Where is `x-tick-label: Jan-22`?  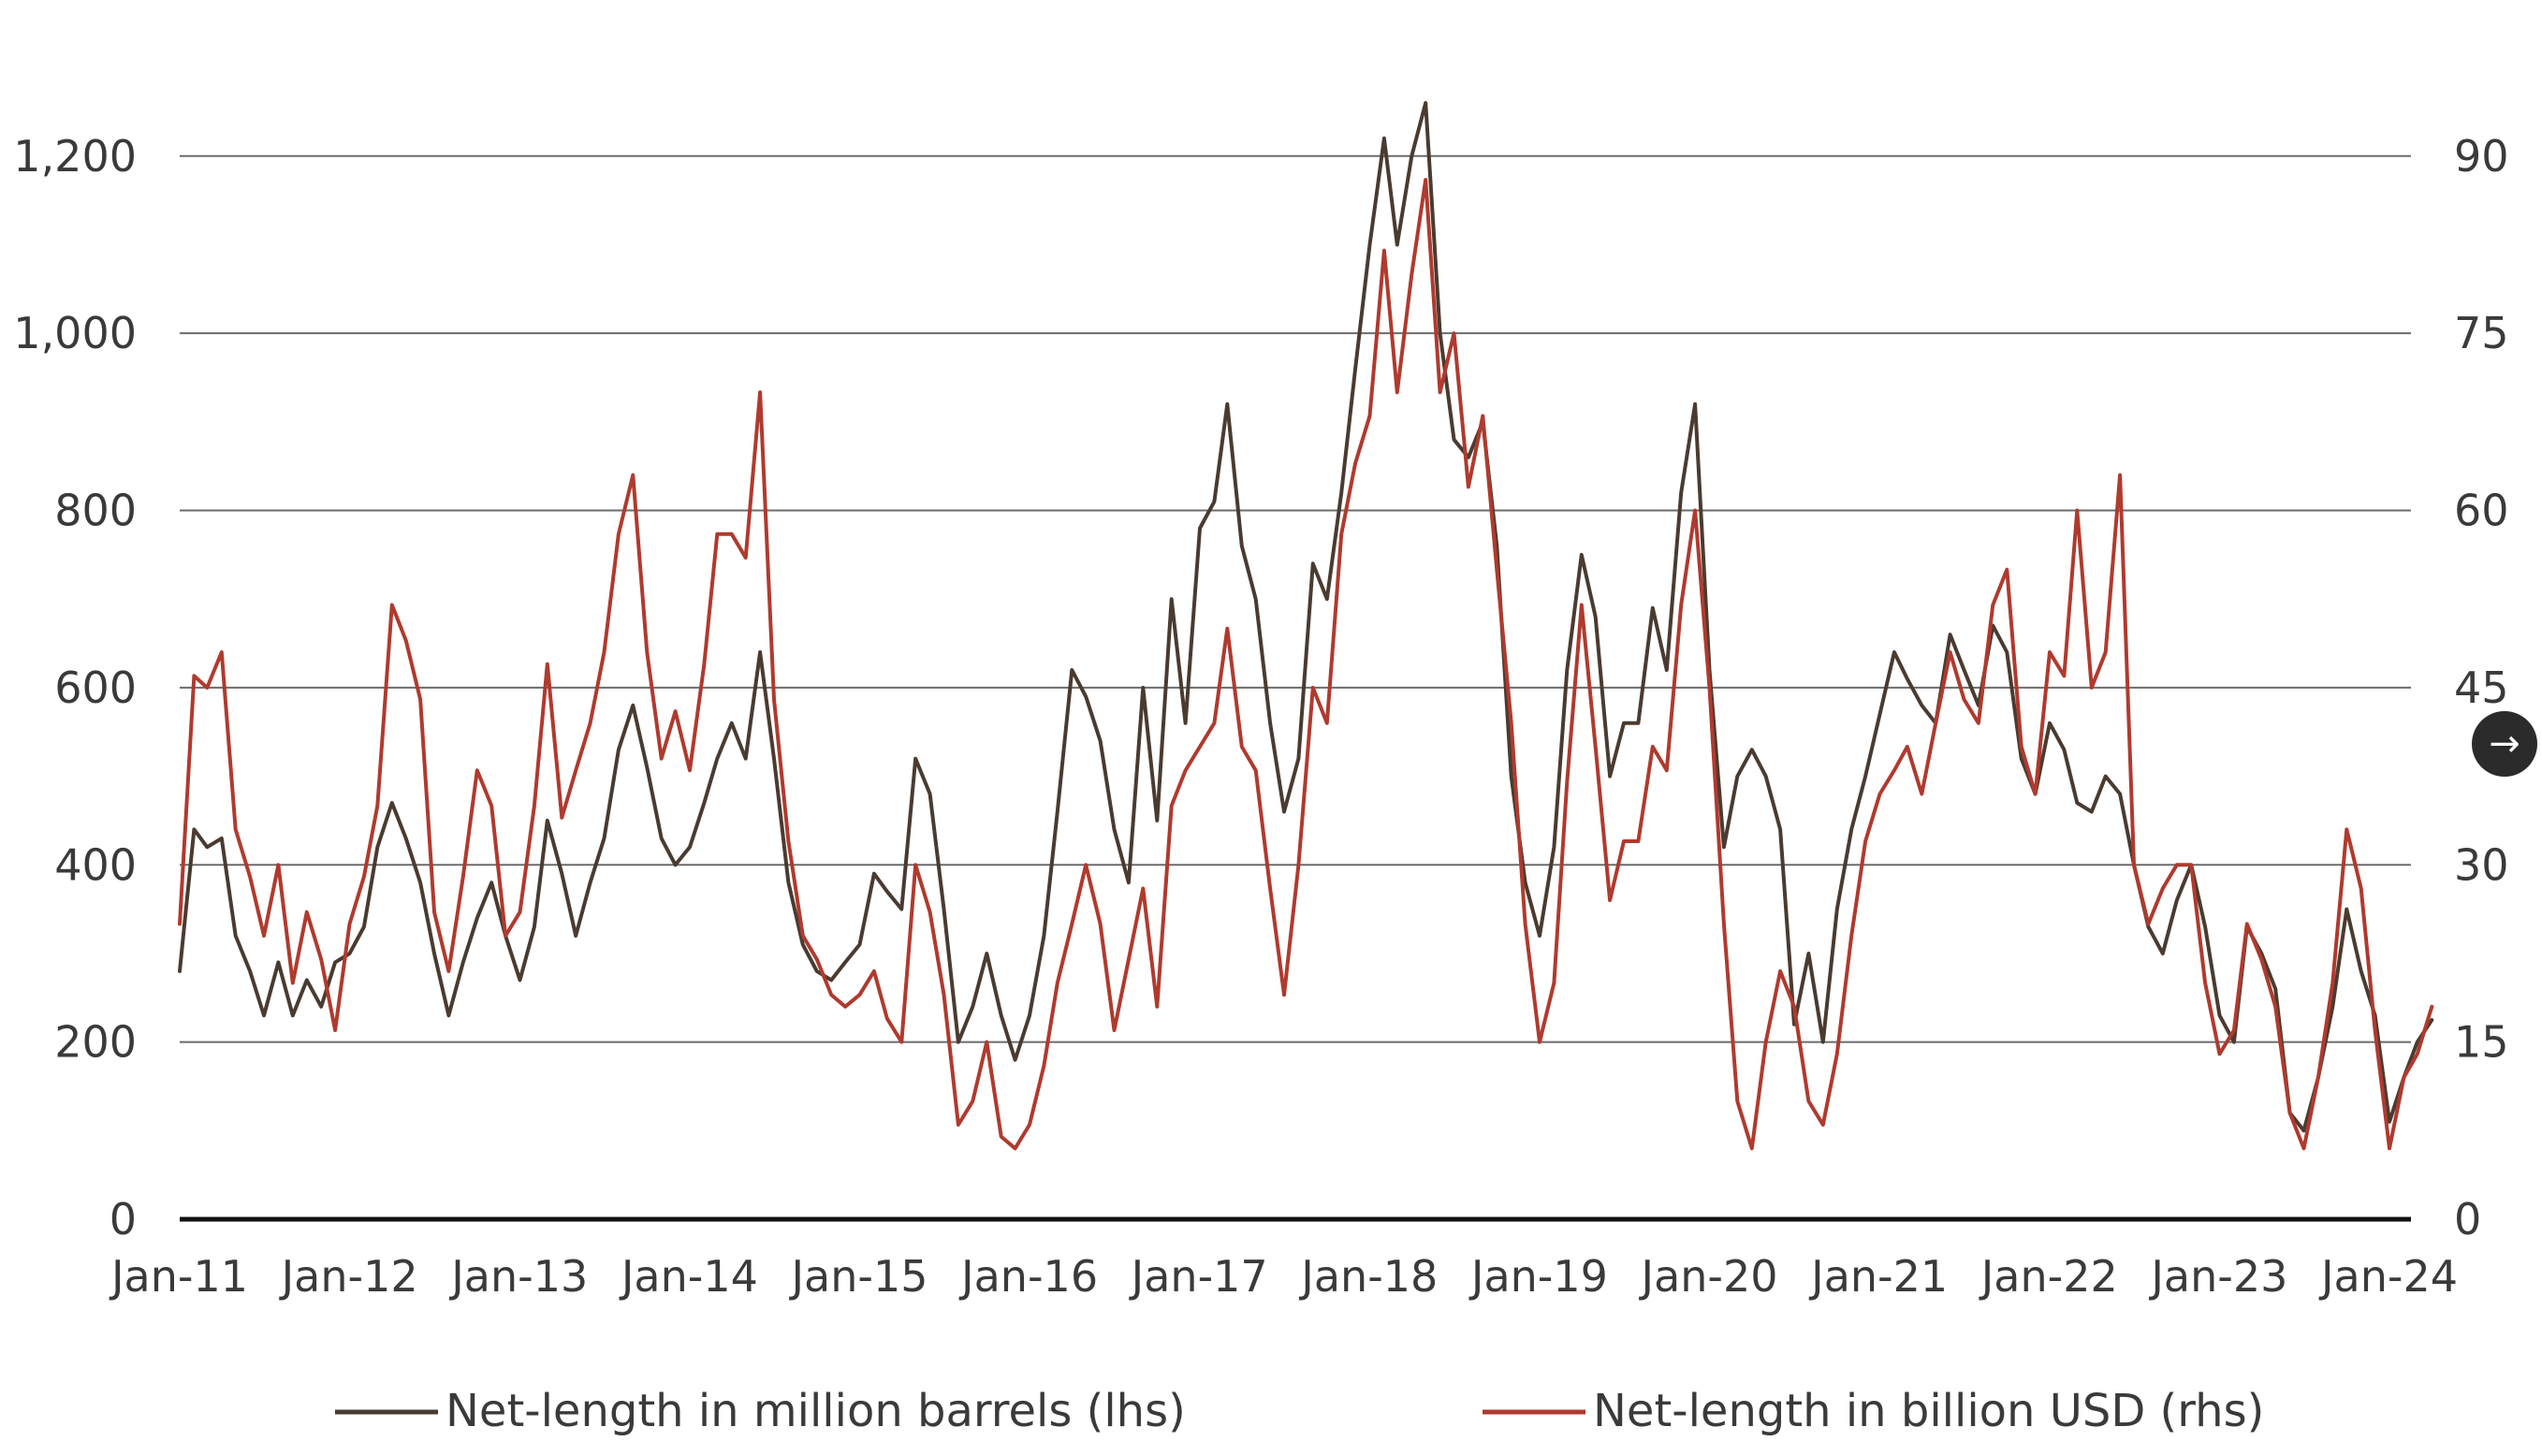
x-tick-label: Jan-22 is located at coordinates (2048, 1276).